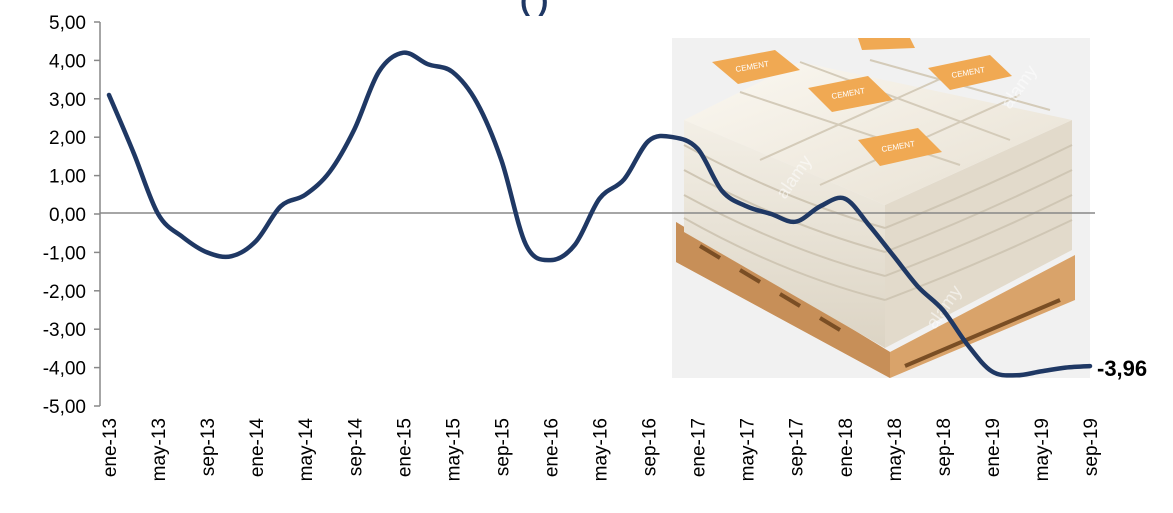 The width and height of the screenshot is (1173, 513). Describe the element at coordinates (67, 215) in the screenshot. I see `y-tick-label: 0,00` at that location.